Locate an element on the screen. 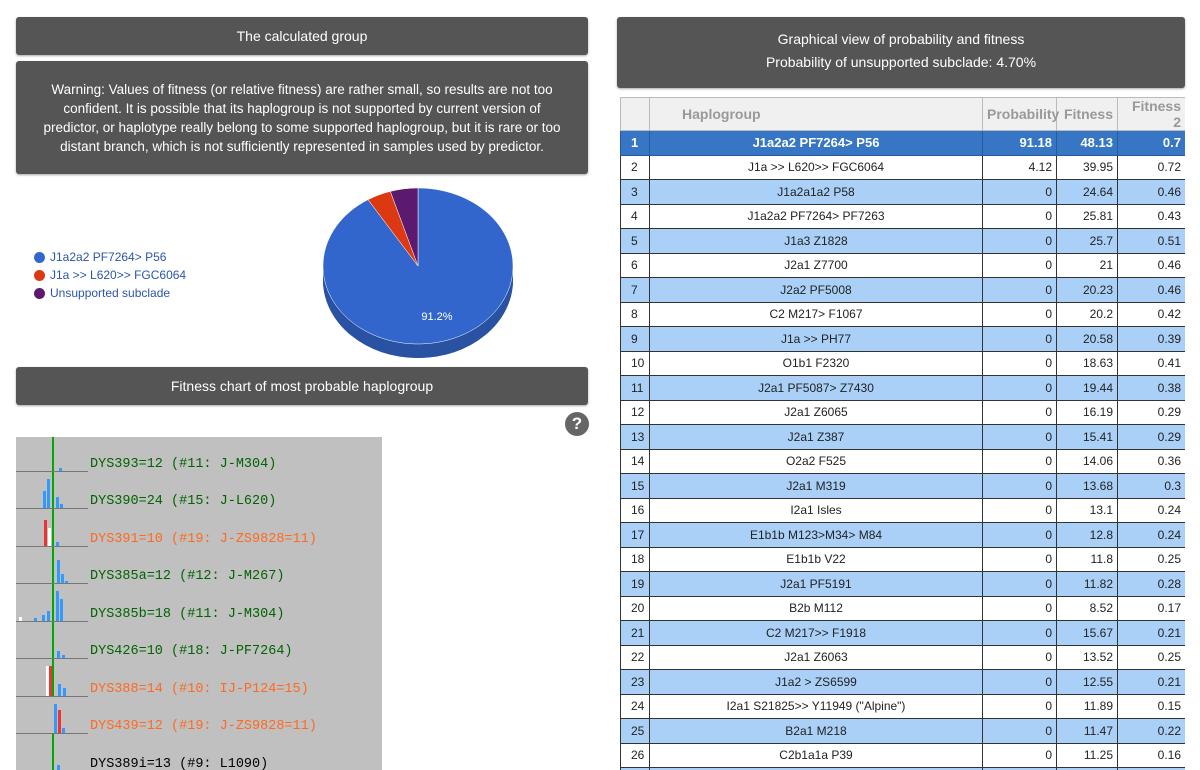 This screenshot has height=770, width=1200. table-row: 22 J2a1 Z6063 0 13.52 0.25 is located at coordinates (902, 657).